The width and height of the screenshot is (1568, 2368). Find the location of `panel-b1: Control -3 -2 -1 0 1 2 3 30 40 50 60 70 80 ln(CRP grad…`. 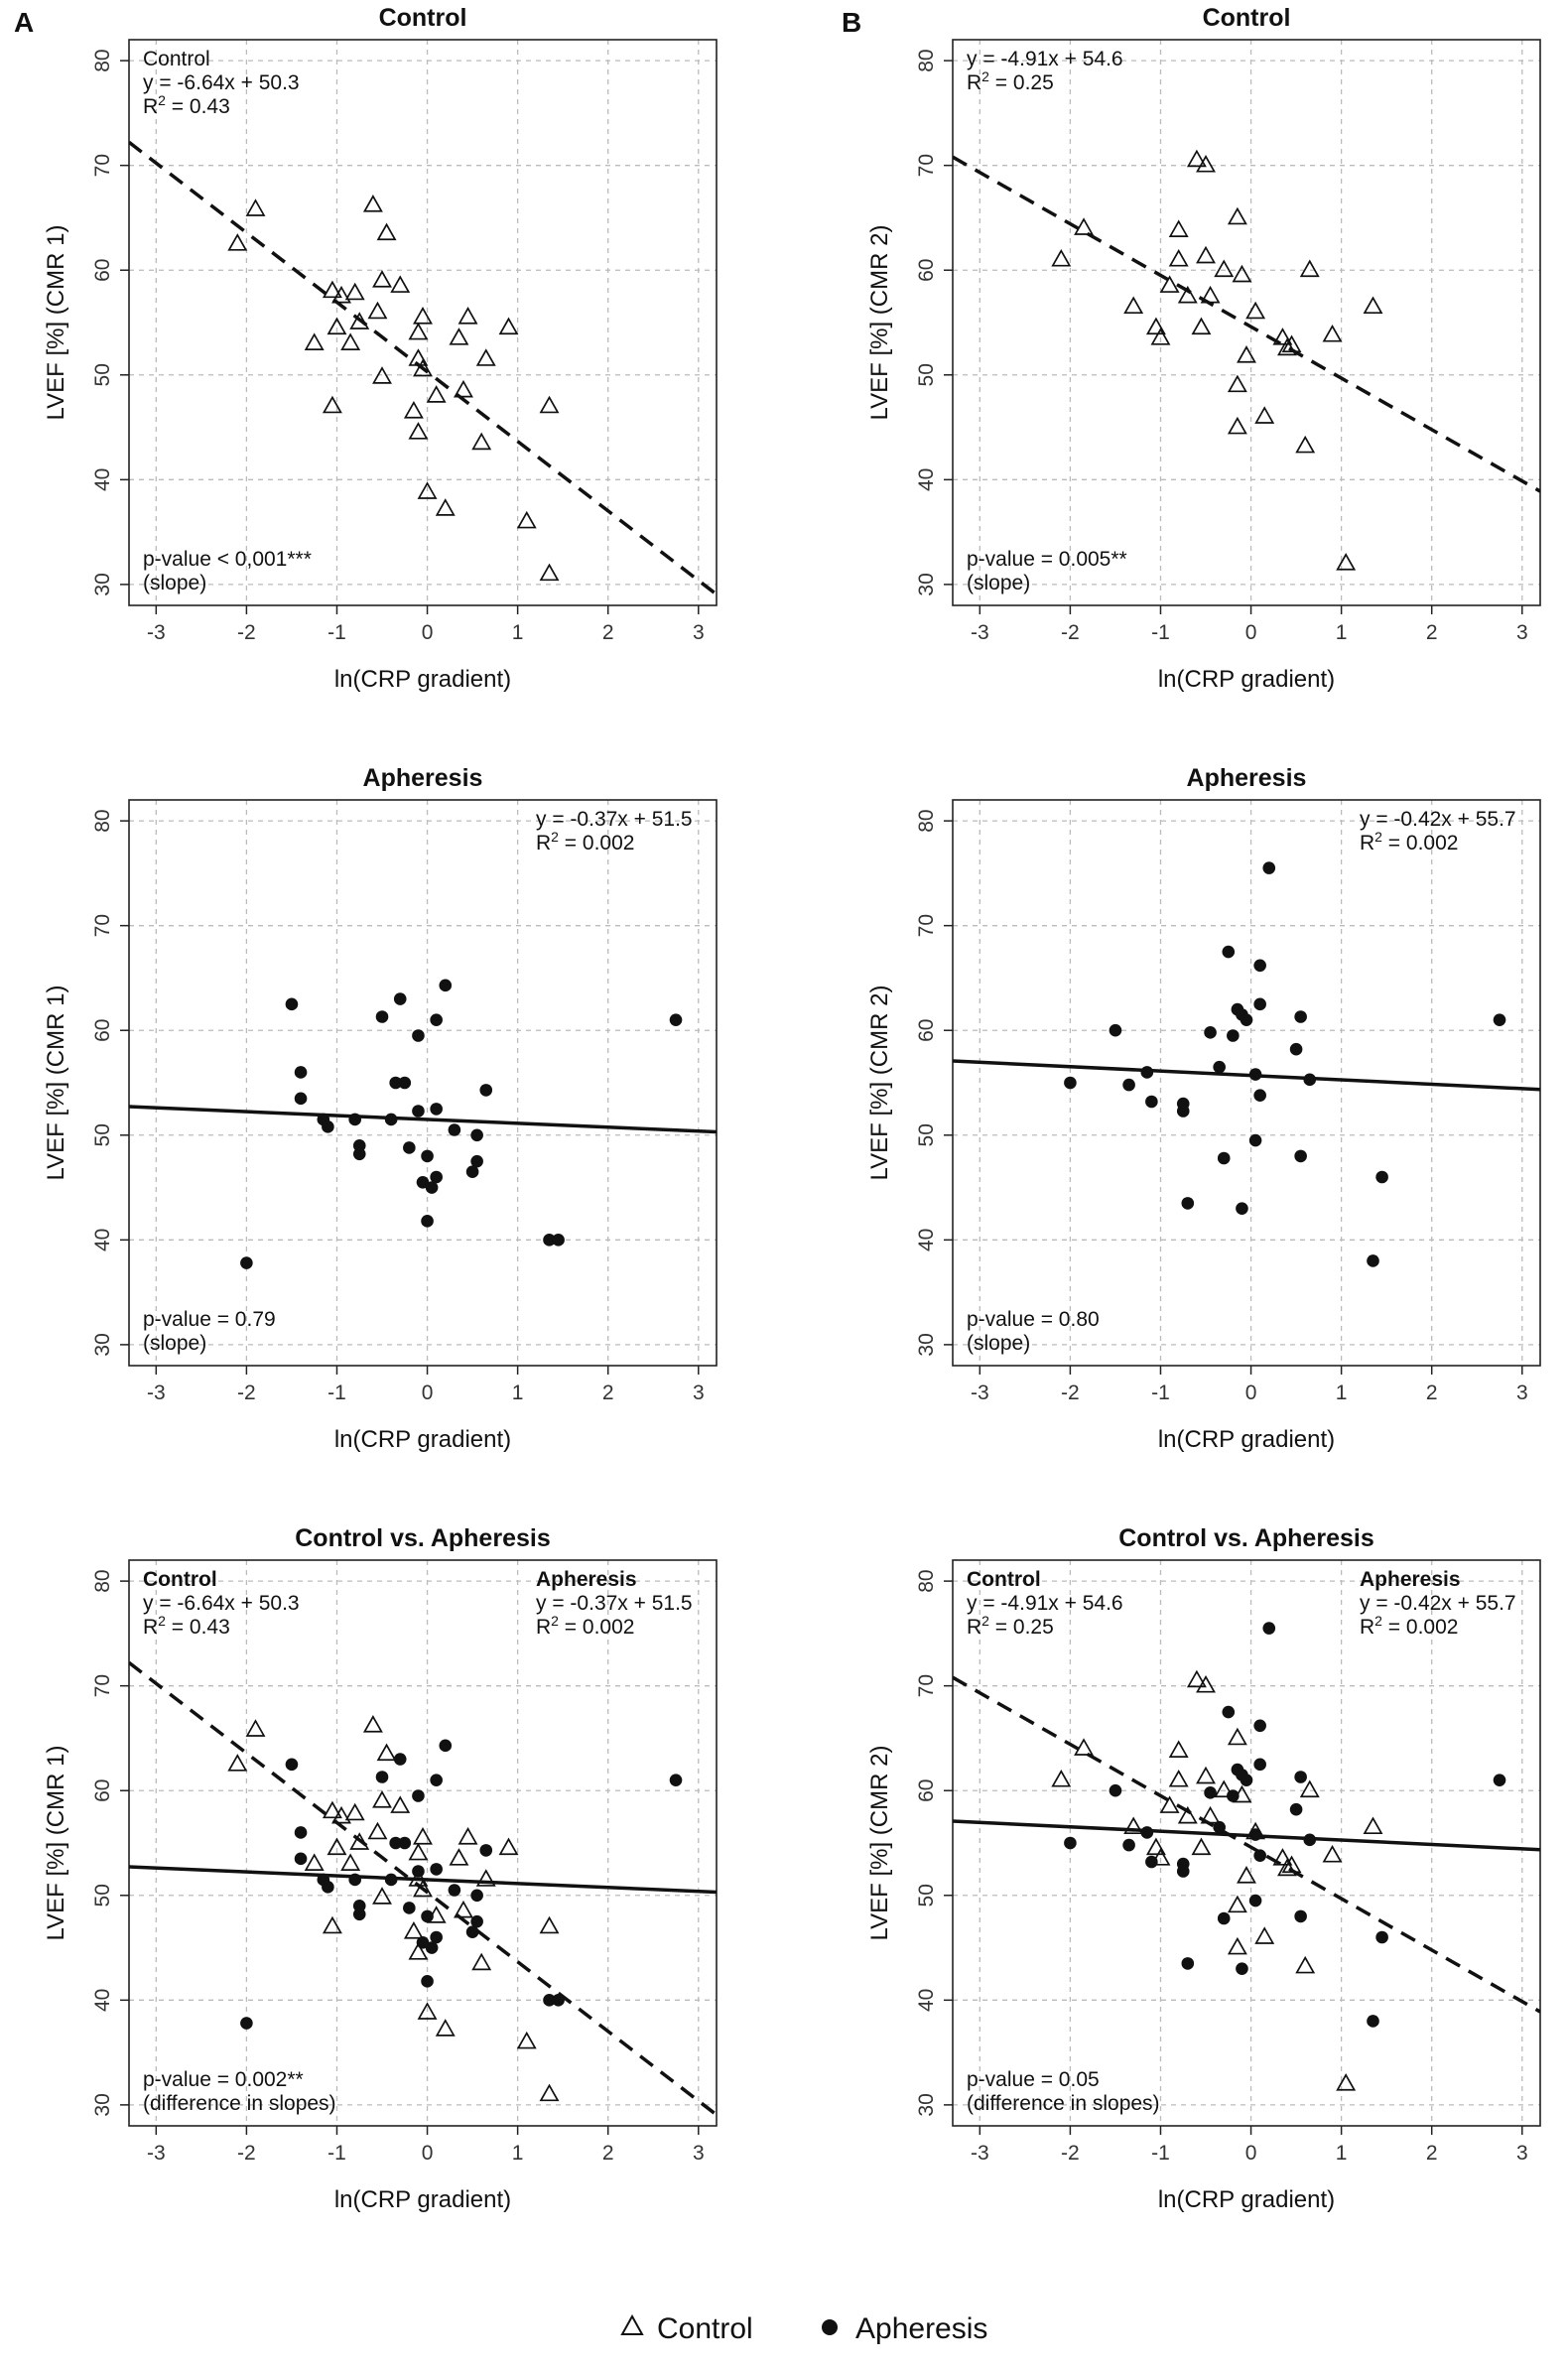

panel-b1: Control -3 -2 -1 0 1 2 3 30 40 50 60 70 80 ln(CRP grad… is located at coordinates (1203, 348).